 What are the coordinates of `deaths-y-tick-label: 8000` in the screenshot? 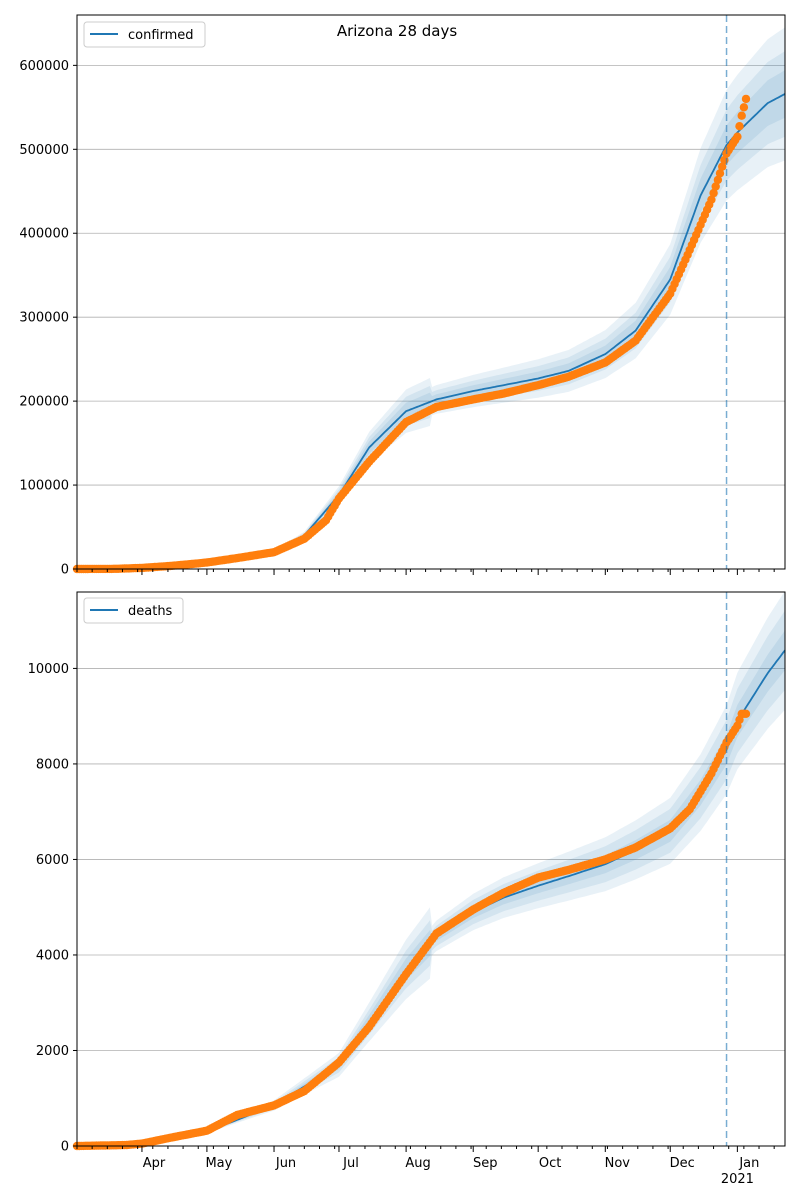 It's located at (52, 764).